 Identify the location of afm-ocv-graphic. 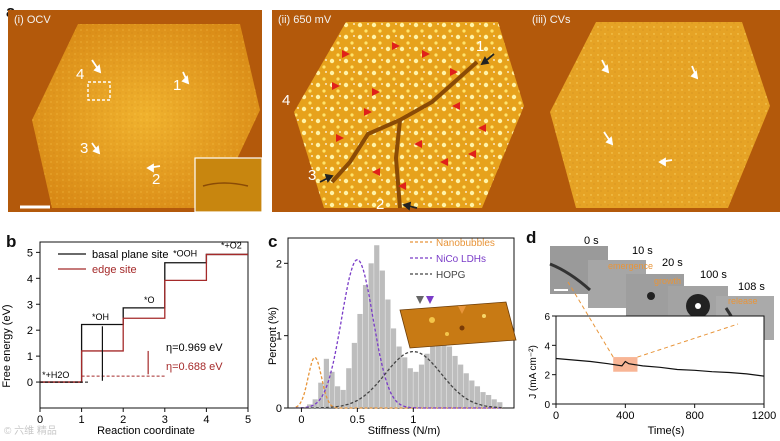
(135, 111).